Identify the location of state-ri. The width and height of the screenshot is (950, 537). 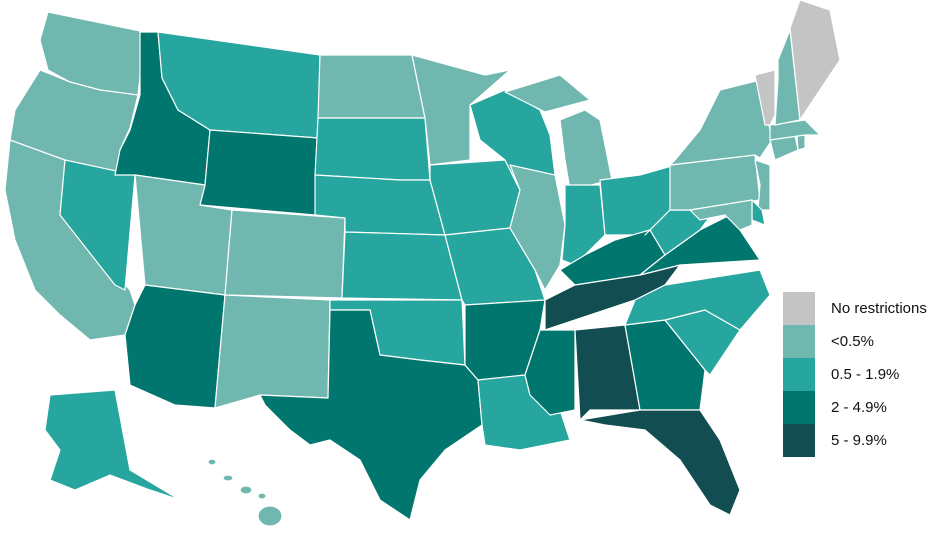
(801, 142).